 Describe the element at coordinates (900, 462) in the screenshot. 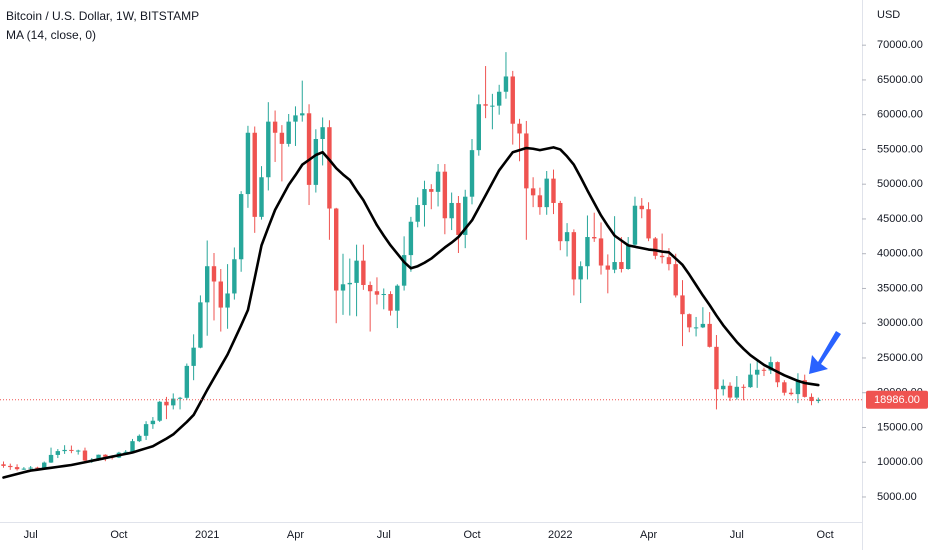

I see `y-tick-label: 10000.00` at that location.